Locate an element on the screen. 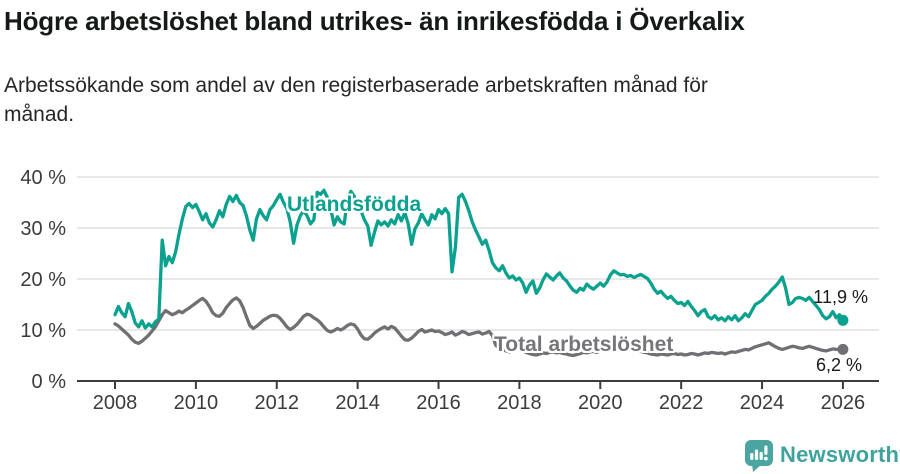 The width and height of the screenshot is (900, 474). newsworthy-wordmark: Newsworthy is located at coordinates (840, 454).